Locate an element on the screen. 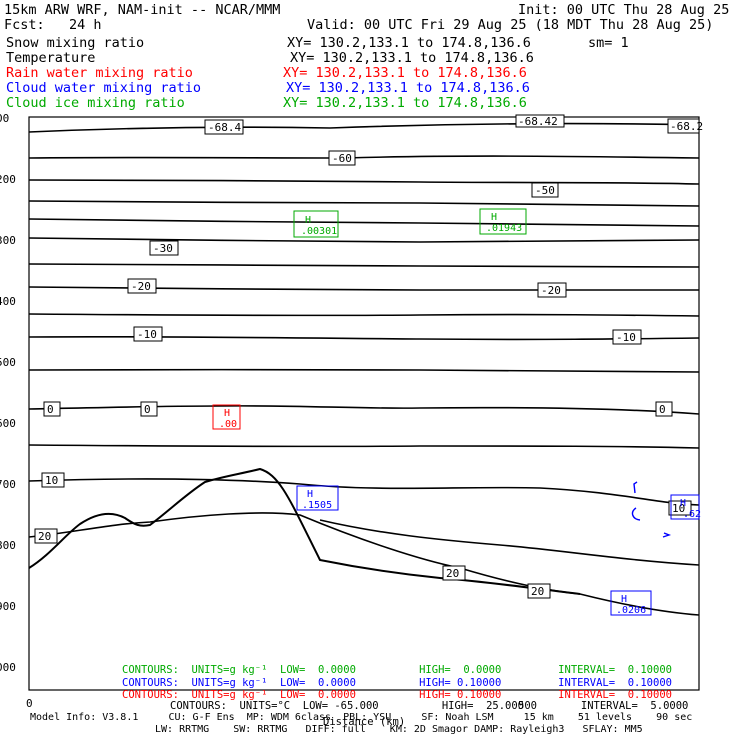 Image resolution: width=740 pixels, height=740 pixels. cloud-water-fragments is located at coordinates (651, 509).